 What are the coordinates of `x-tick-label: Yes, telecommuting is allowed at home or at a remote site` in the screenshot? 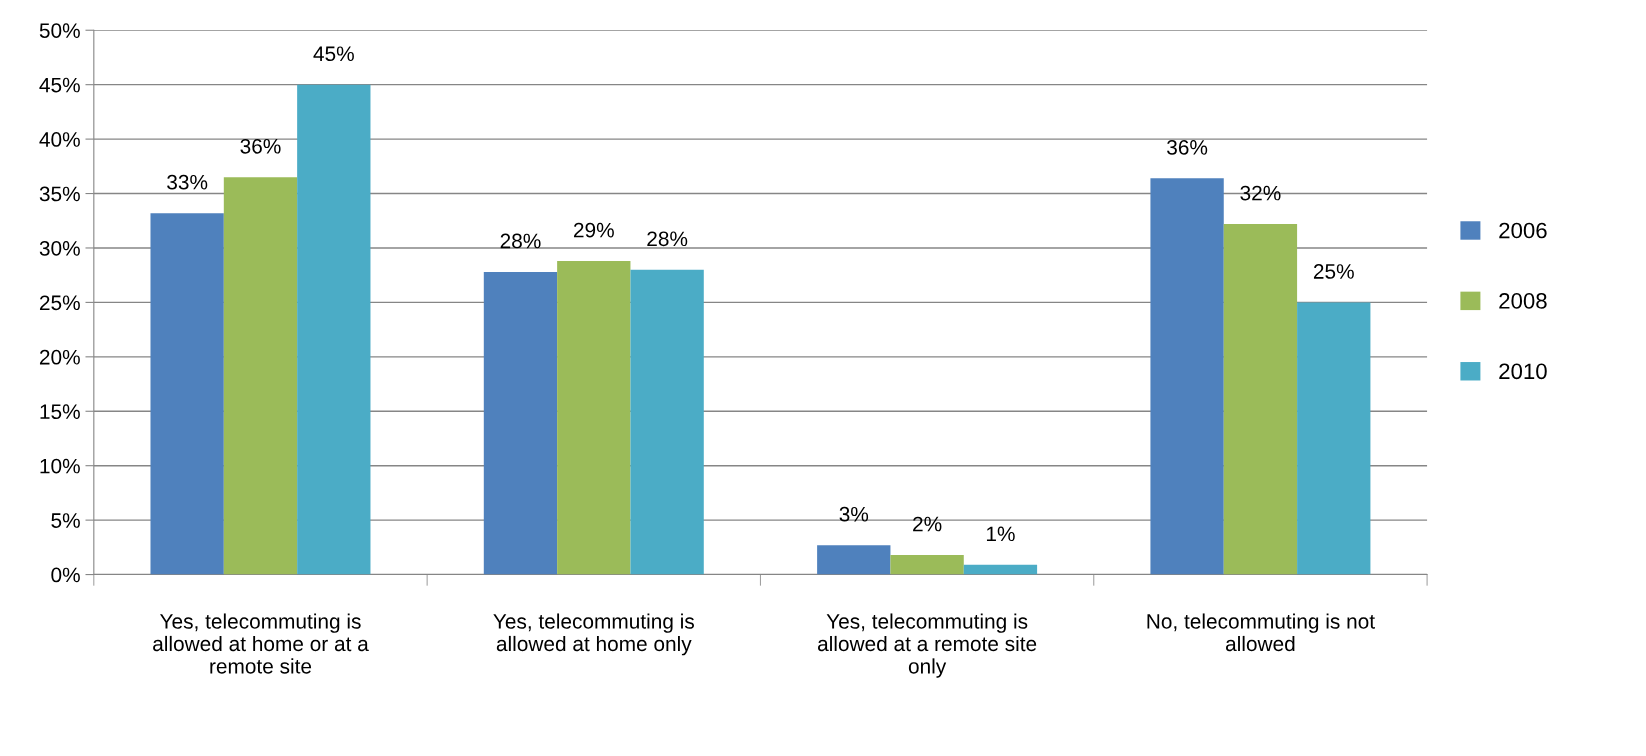 It's located at (261, 643).